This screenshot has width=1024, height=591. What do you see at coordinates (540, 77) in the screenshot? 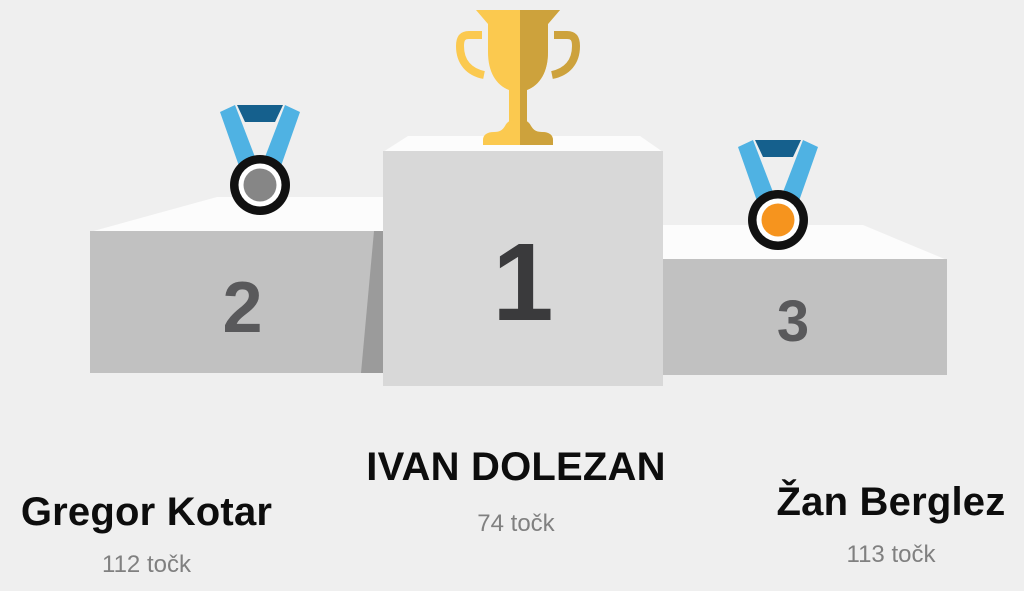
I see `trophy-body-shade` at bounding box center [540, 77].